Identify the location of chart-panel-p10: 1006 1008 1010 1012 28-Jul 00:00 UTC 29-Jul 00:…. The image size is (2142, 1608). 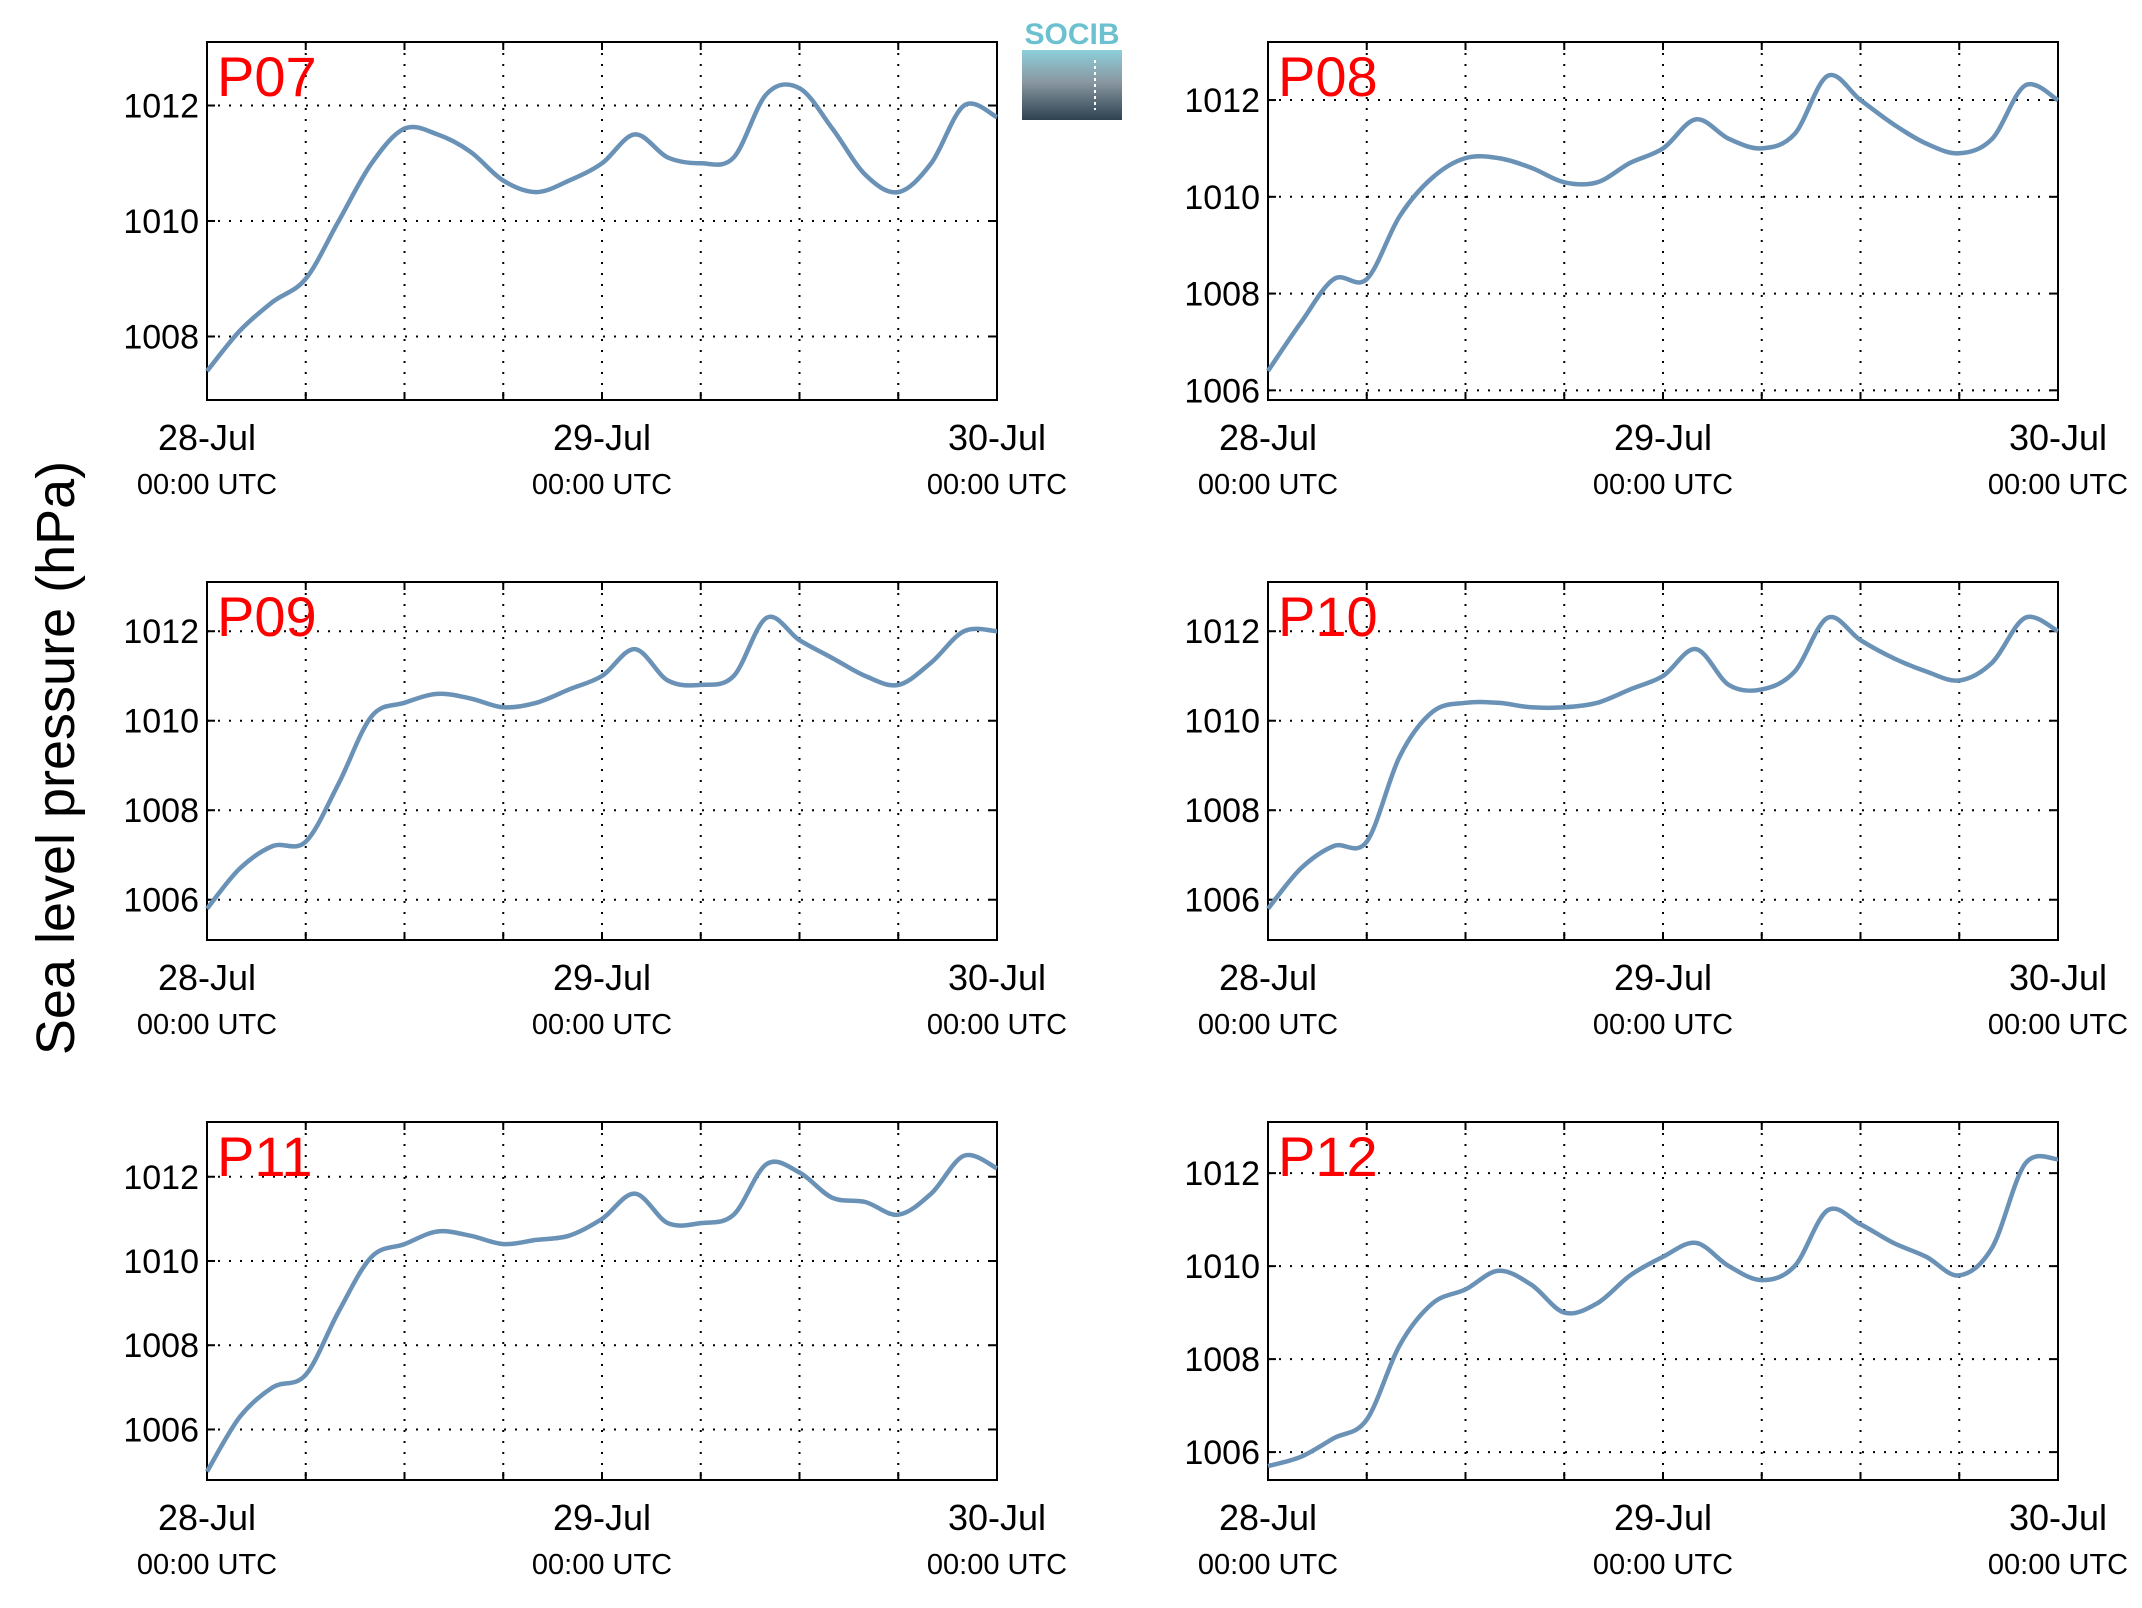
(1656, 811).